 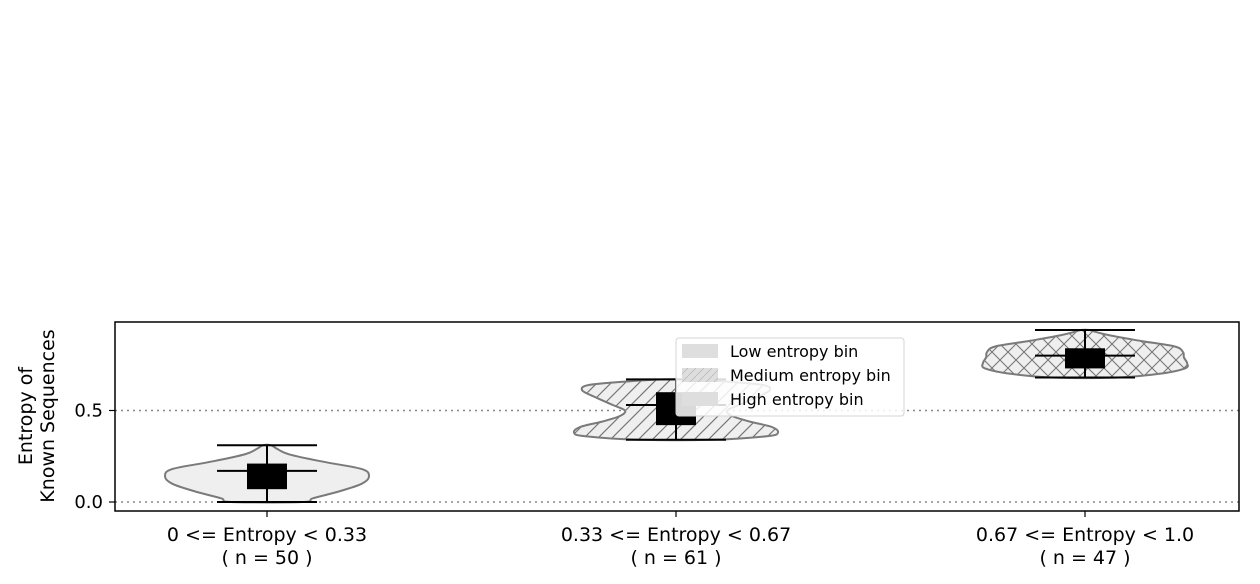 What do you see at coordinates (94, 457) in the screenshot?
I see `y-axis: 0.0 0.5` at bounding box center [94, 457].